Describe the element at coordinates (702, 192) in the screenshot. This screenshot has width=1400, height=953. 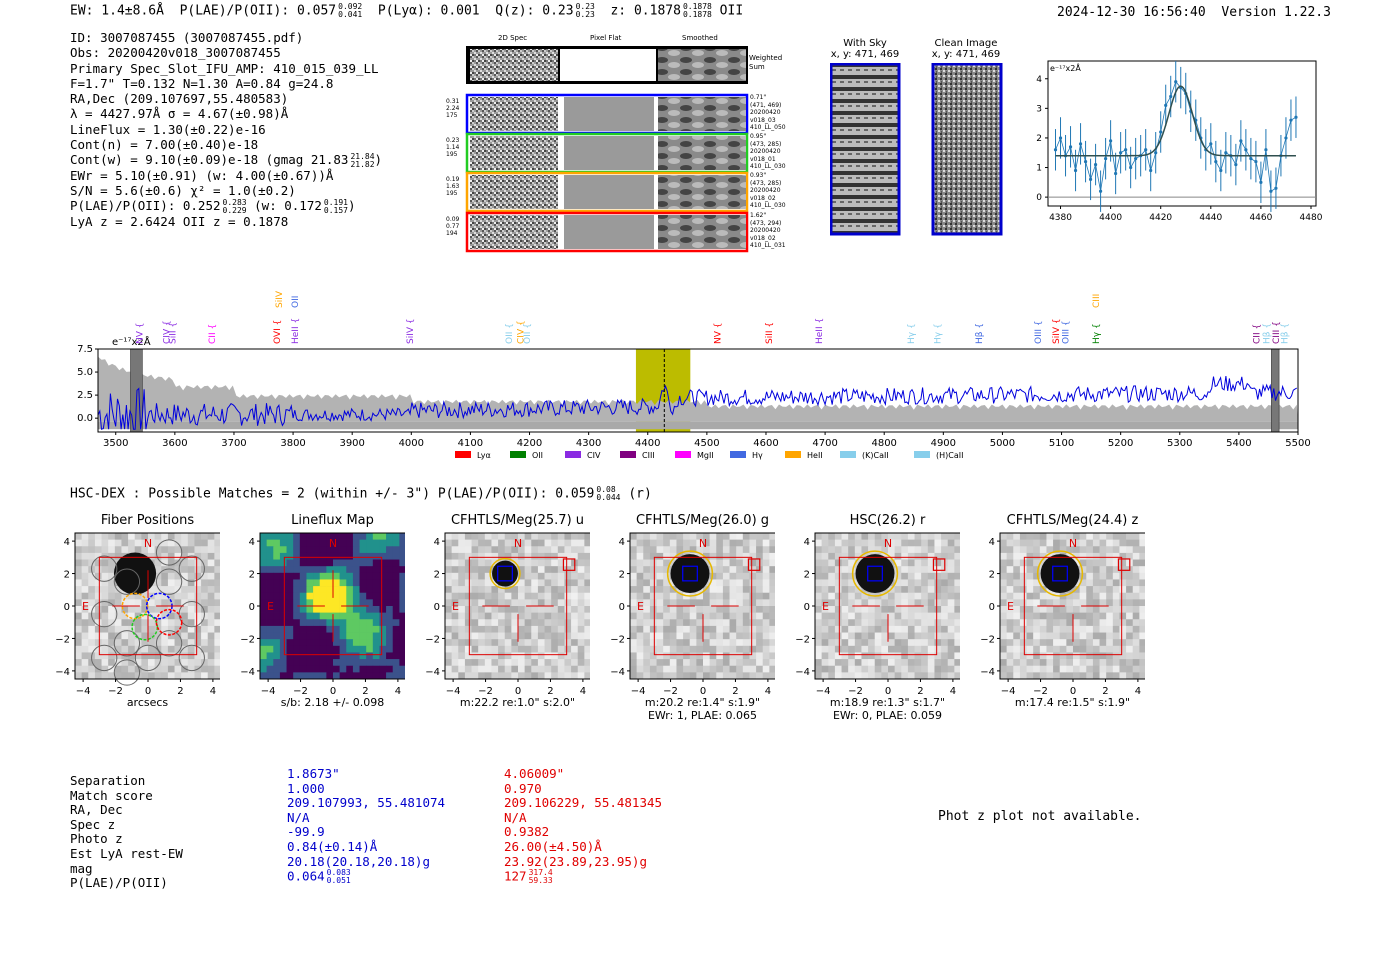
I see `row3-smooth` at that location.